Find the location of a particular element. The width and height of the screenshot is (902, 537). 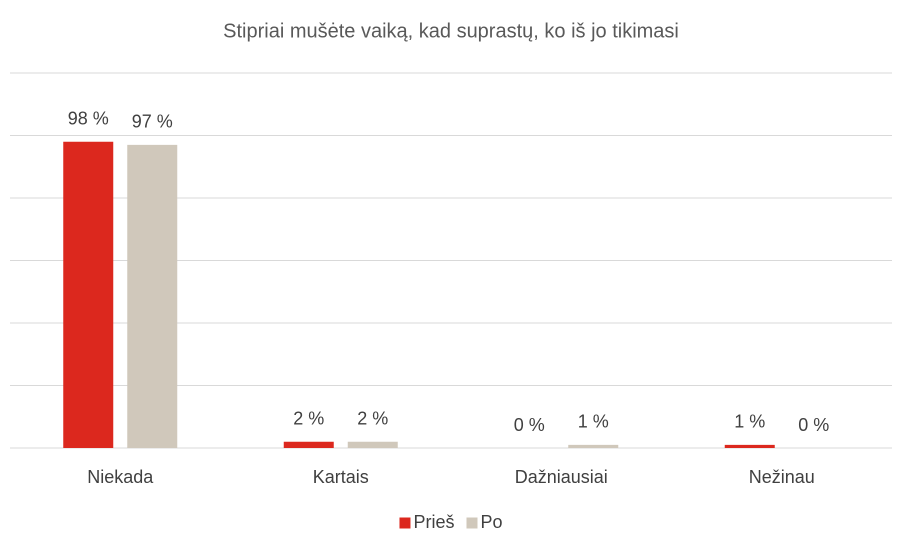

legend-label: Prieš is located at coordinates (433, 522).